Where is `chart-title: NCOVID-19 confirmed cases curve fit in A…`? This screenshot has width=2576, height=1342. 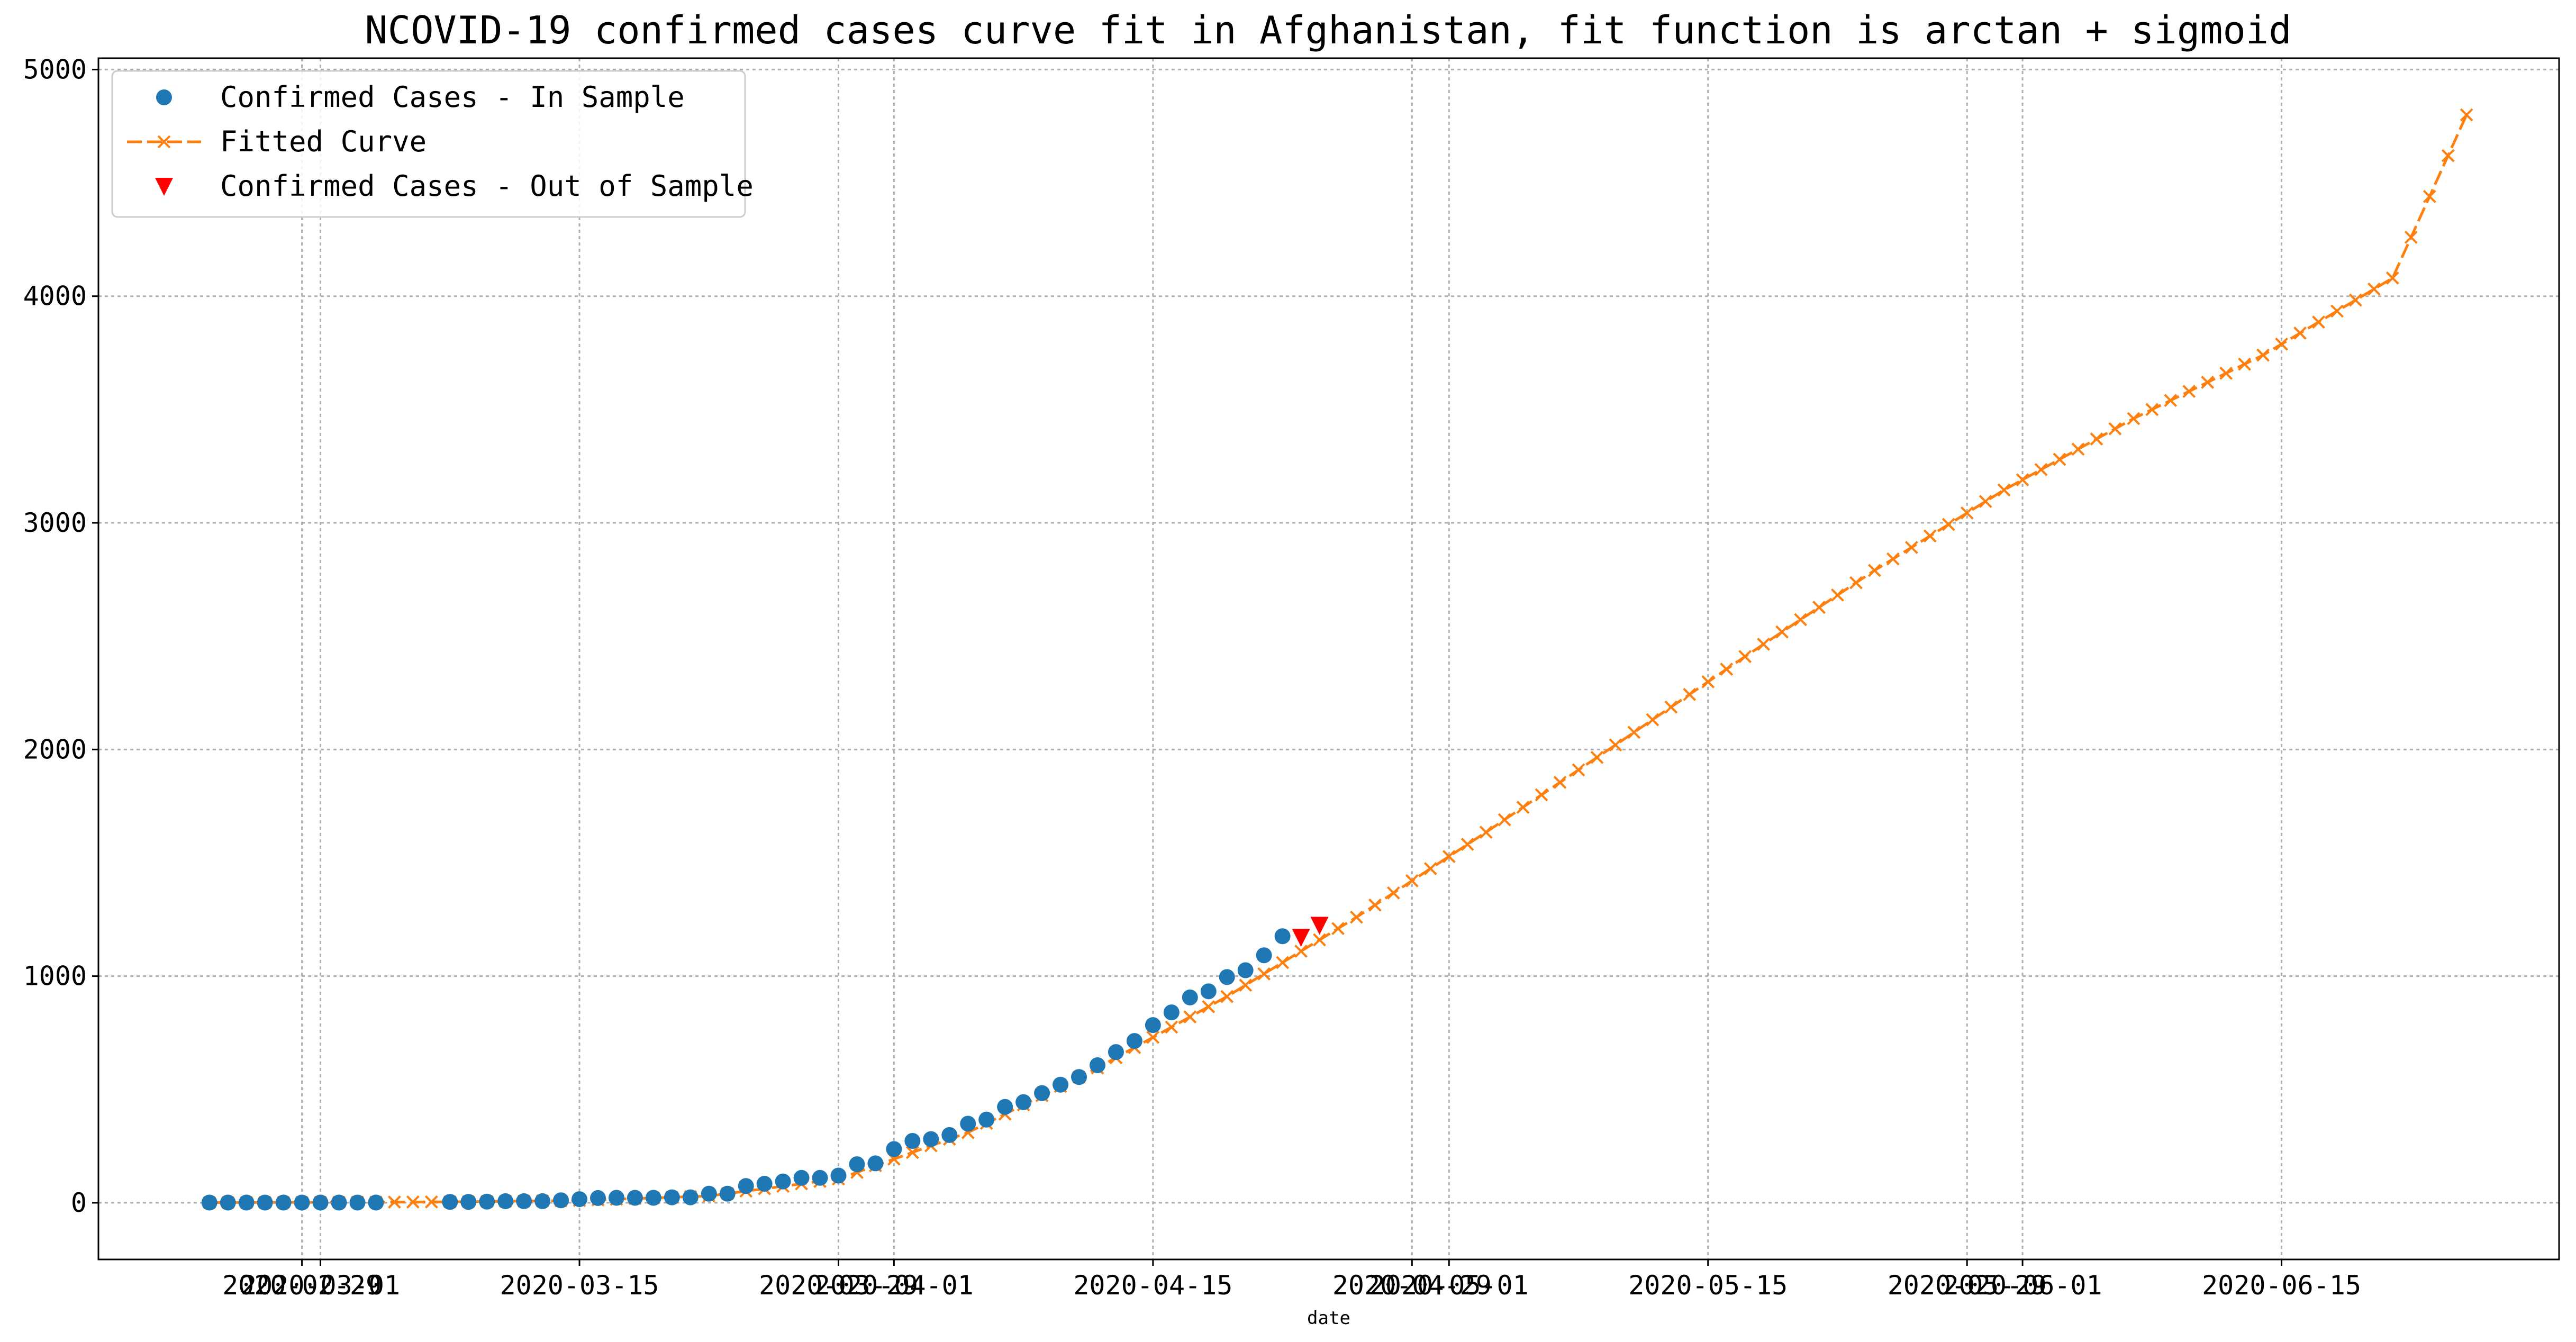 chart-title: NCOVID-19 confirmed cases curve fit in A… is located at coordinates (1328, 30).